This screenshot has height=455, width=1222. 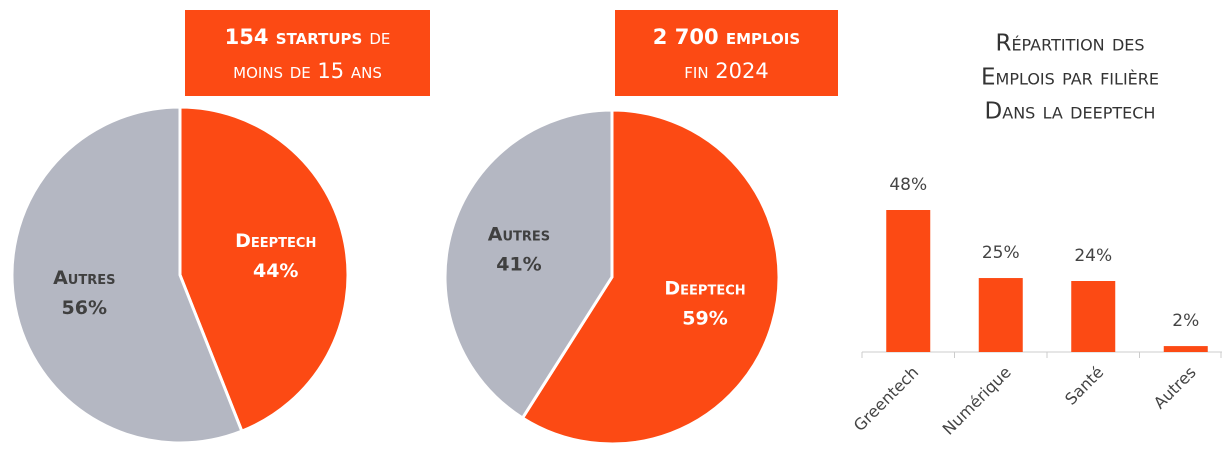 What do you see at coordinates (379, 37) in the screenshot?
I see `banner-text: de` at bounding box center [379, 37].